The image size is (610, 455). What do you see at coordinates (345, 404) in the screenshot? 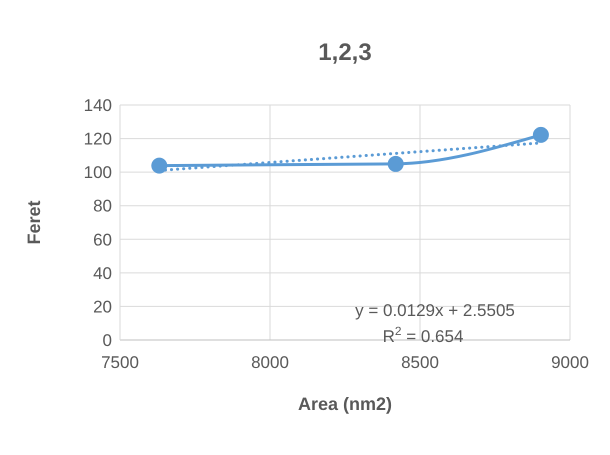
I see `x-axis-title: Area (nm2)` at bounding box center [345, 404].